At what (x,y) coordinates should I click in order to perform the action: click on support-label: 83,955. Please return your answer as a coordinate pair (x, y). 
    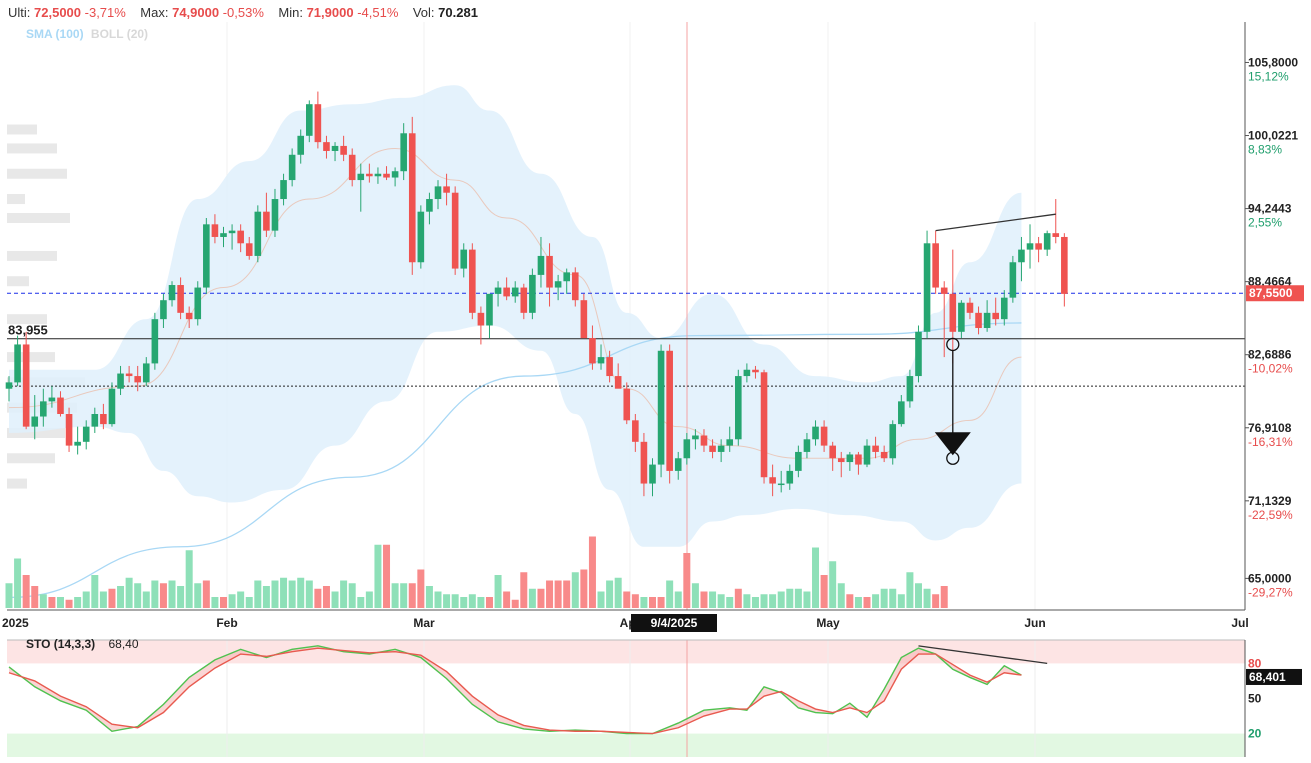
    Looking at the image, I should click on (28, 330).